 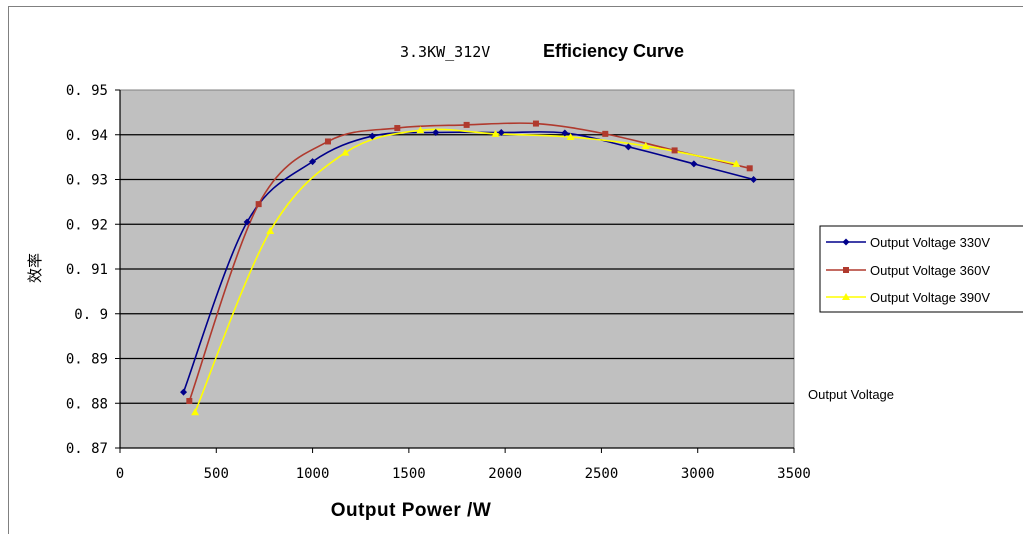 What do you see at coordinates (87, 449) in the screenshot?
I see `y-tick-label: 0. 87` at bounding box center [87, 449].